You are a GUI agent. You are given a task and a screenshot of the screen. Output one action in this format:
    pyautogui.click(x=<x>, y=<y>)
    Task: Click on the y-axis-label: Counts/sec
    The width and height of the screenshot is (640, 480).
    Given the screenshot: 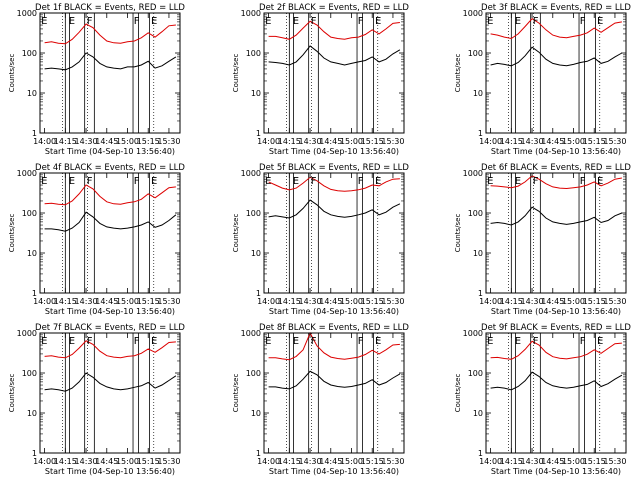 What is the action you would take?
    pyautogui.click(x=12, y=73)
    